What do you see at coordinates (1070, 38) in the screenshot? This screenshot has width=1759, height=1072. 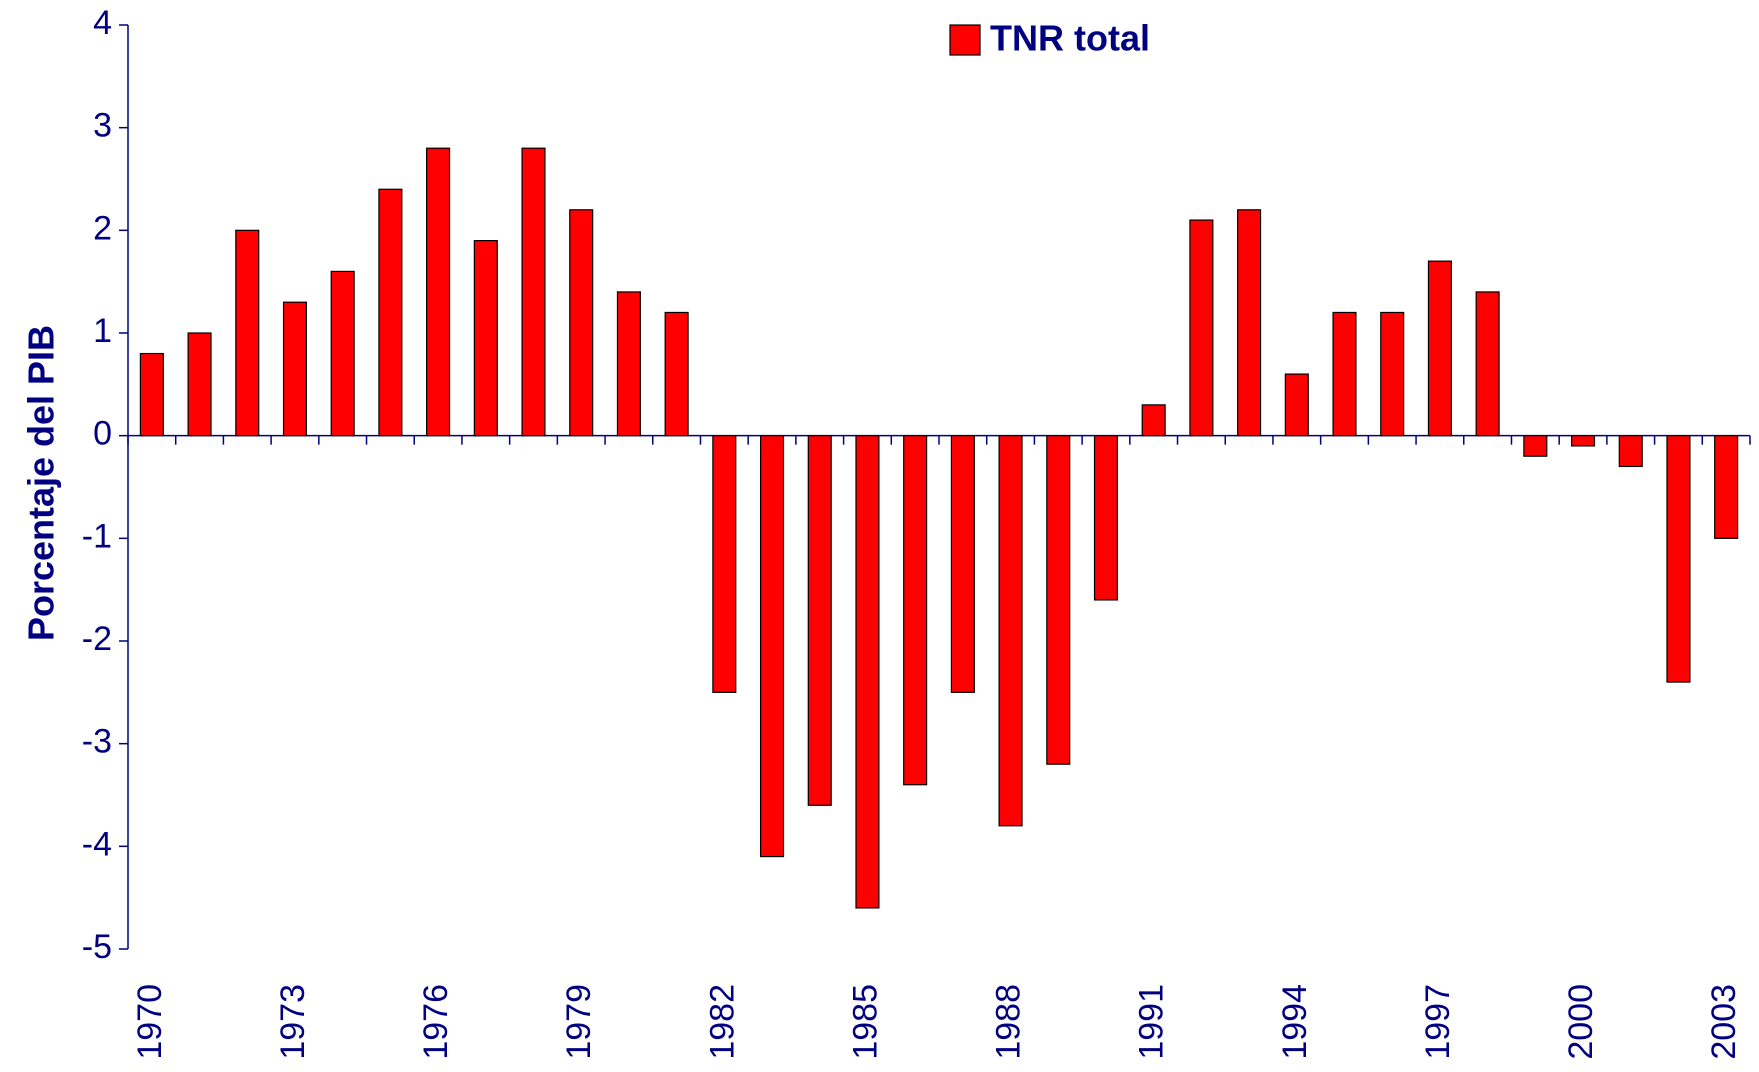 I see `legend-label: TNR total` at bounding box center [1070, 38].